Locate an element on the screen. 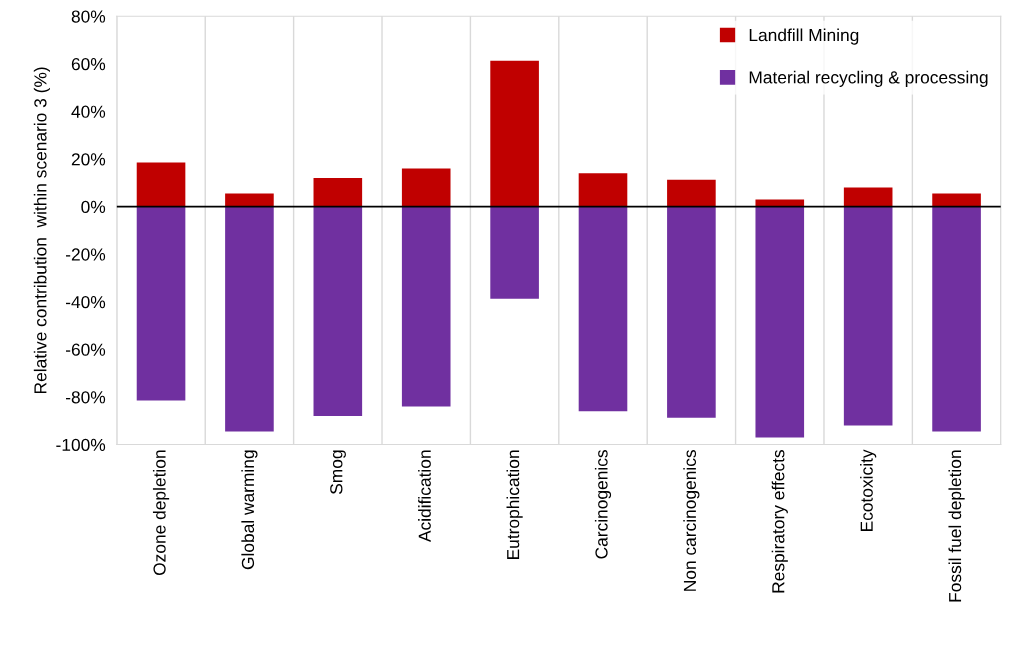 The height and width of the screenshot is (649, 1016). x-tick-label: Respiratory effects is located at coordinates (779, 521).